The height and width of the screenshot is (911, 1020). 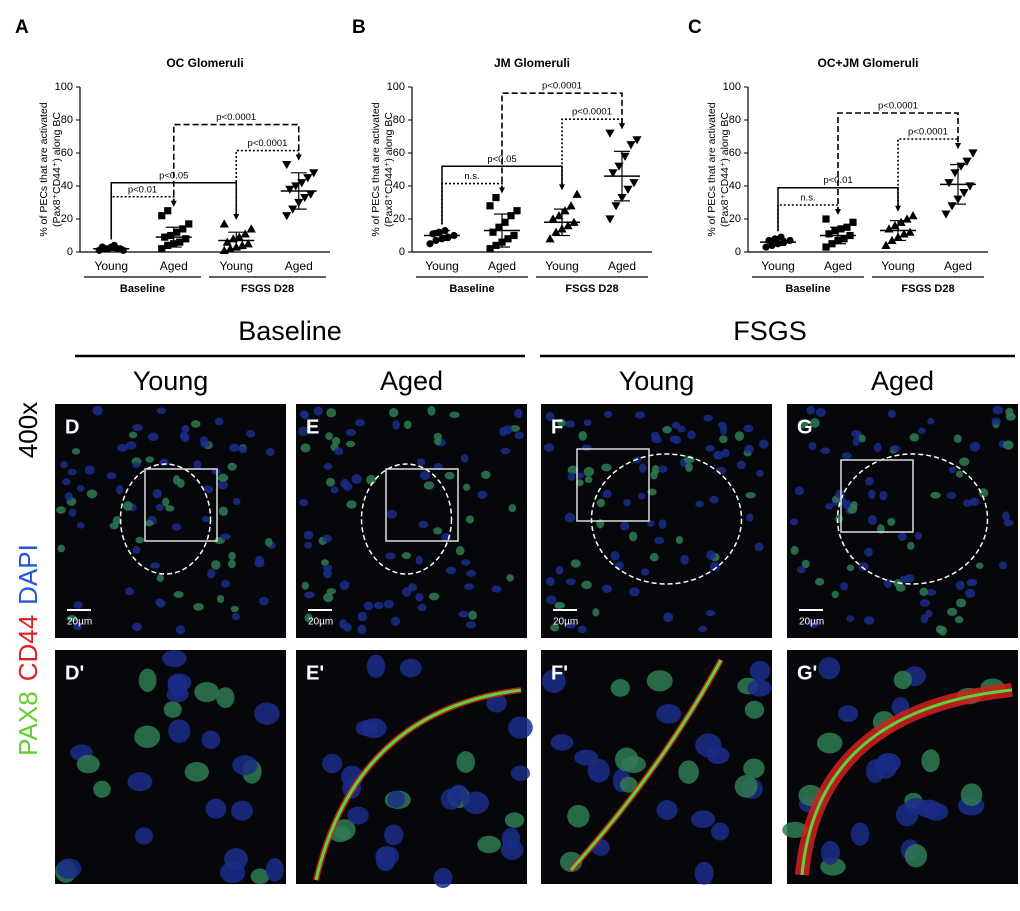 I want to click on panel-letter: E', so click(x=315, y=673).